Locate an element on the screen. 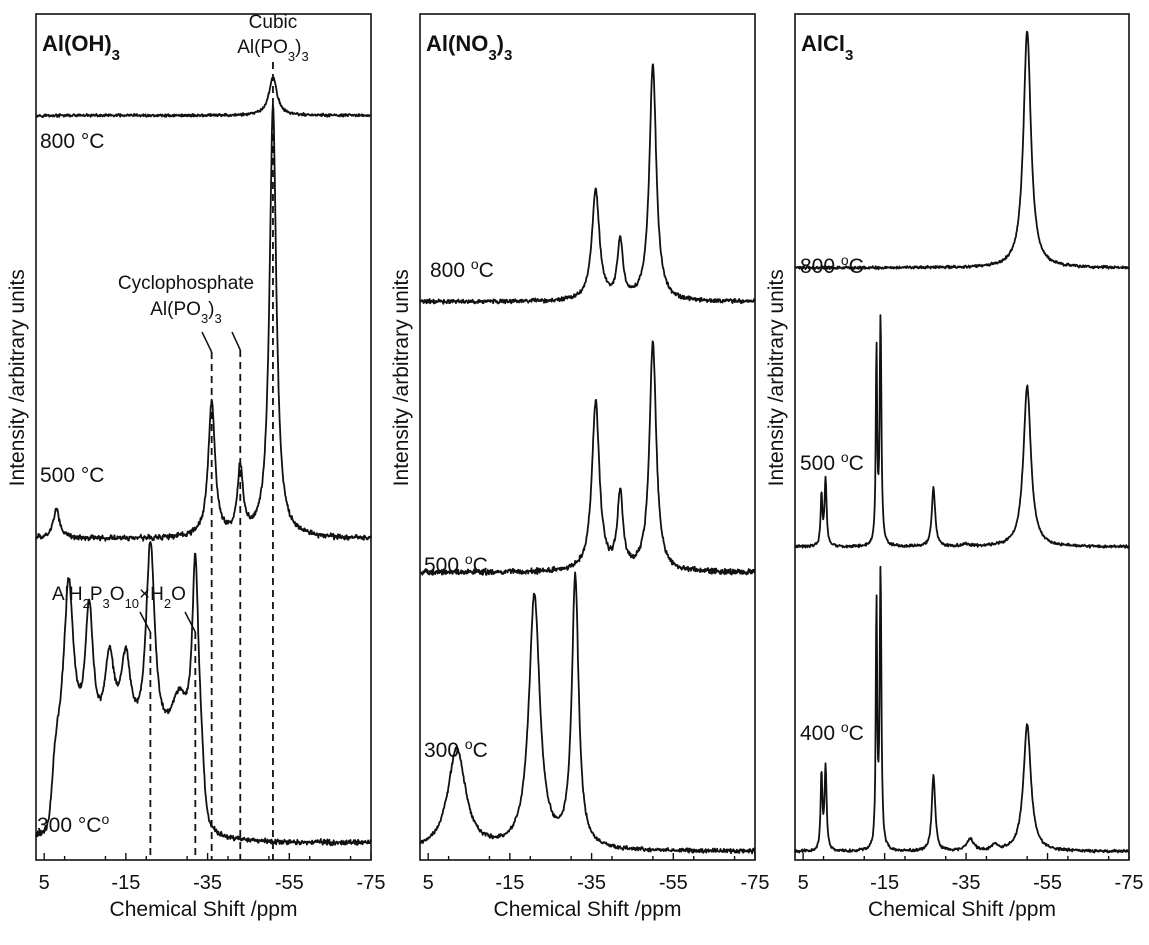 This screenshot has width=1149, height=945. annotation-cubic: Cubic is located at coordinates (273, 22).